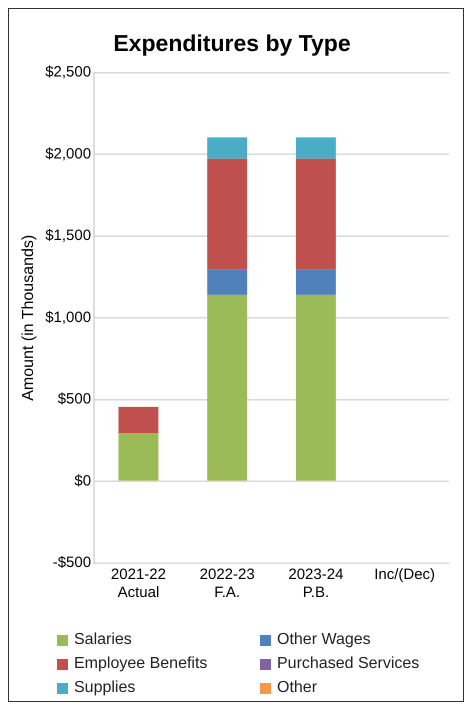 The width and height of the screenshot is (472, 726). Describe the element at coordinates (227, 584) in the screenshot. I see `x-tick-label: 2022-23 F.A.` at that location.